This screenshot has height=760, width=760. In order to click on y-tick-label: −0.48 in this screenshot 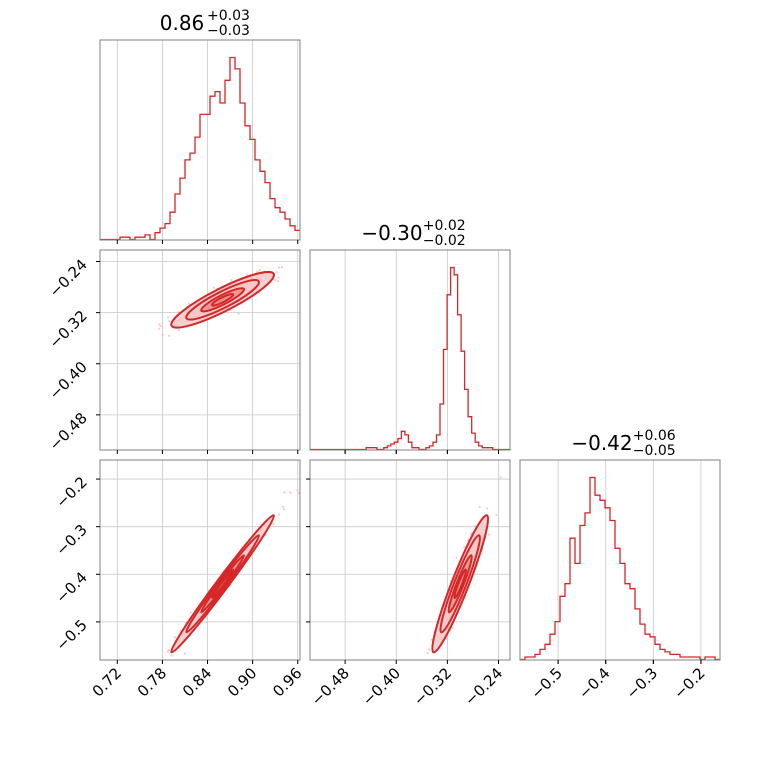, I will do `click(68, 431)`.